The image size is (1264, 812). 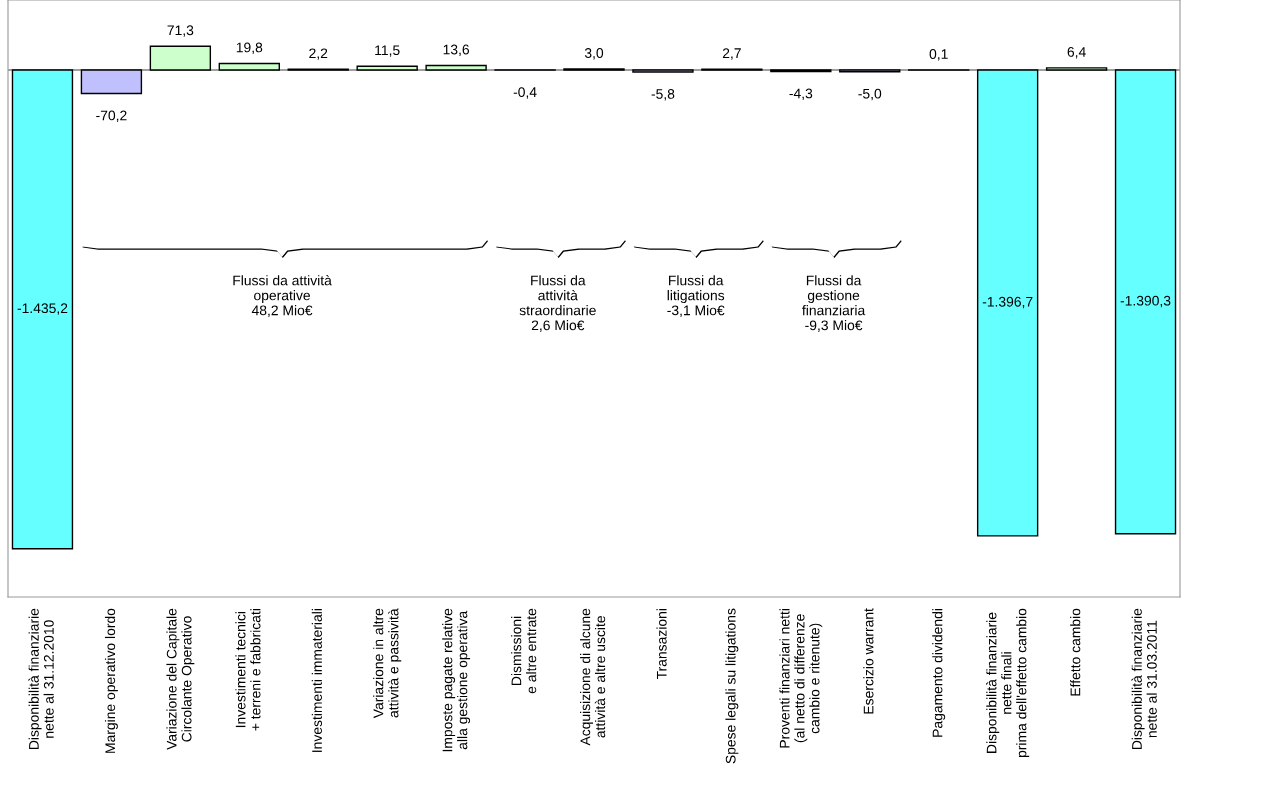 I want to click on data-label: 2,2, so click(x=318, y=54).